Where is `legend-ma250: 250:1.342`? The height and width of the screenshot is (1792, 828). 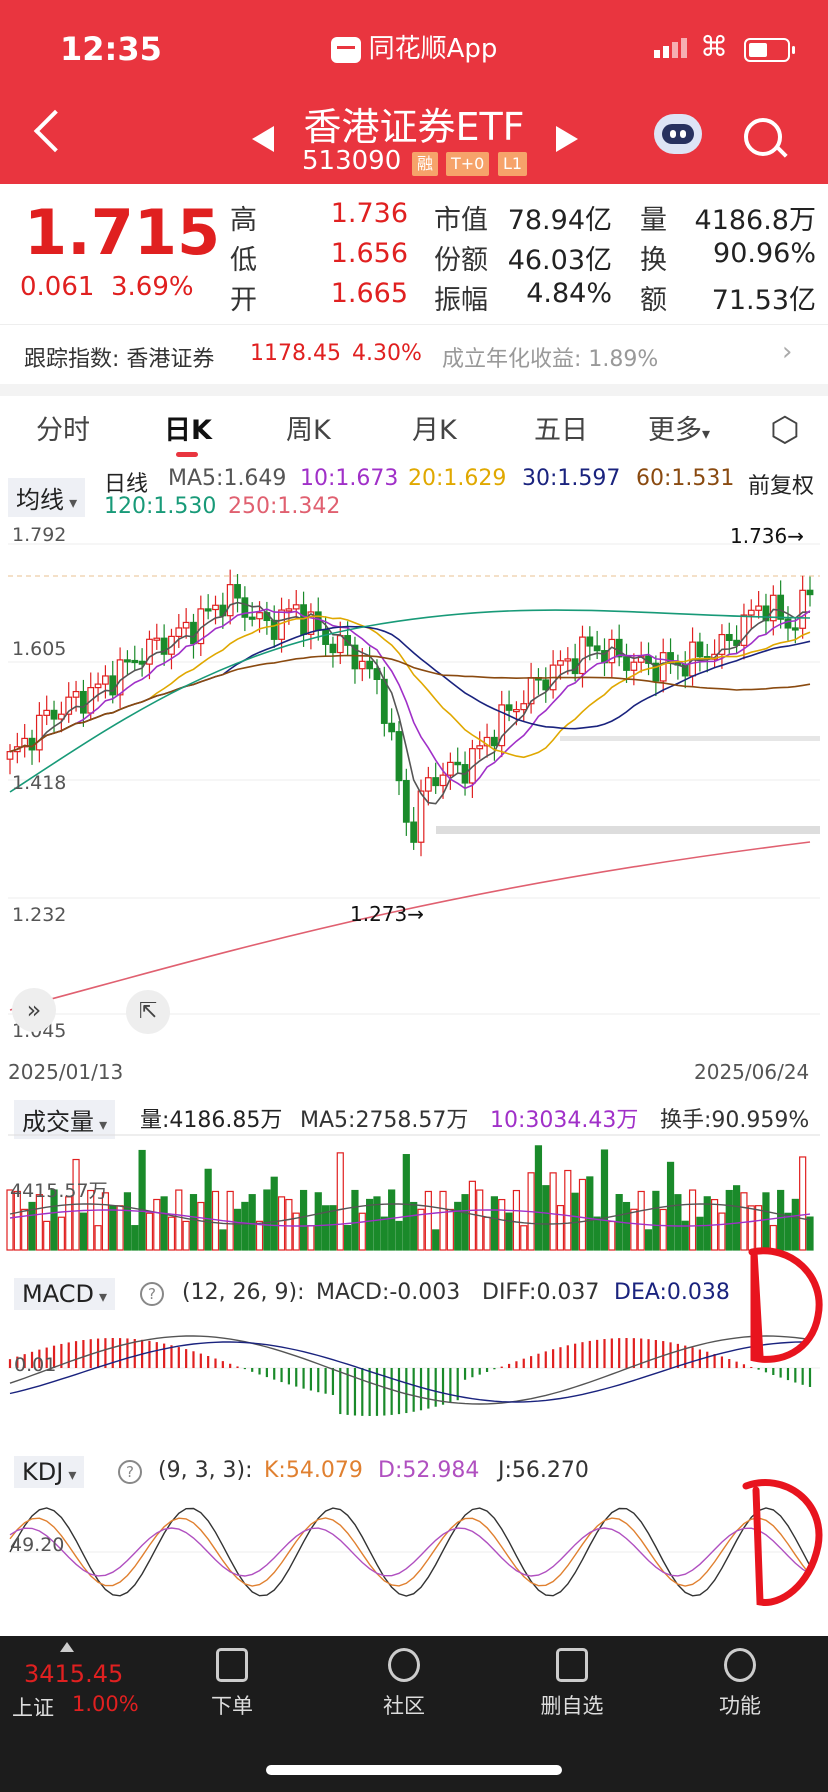 legend-ma250: 250:1.342 is located at coordinates (284, 506).